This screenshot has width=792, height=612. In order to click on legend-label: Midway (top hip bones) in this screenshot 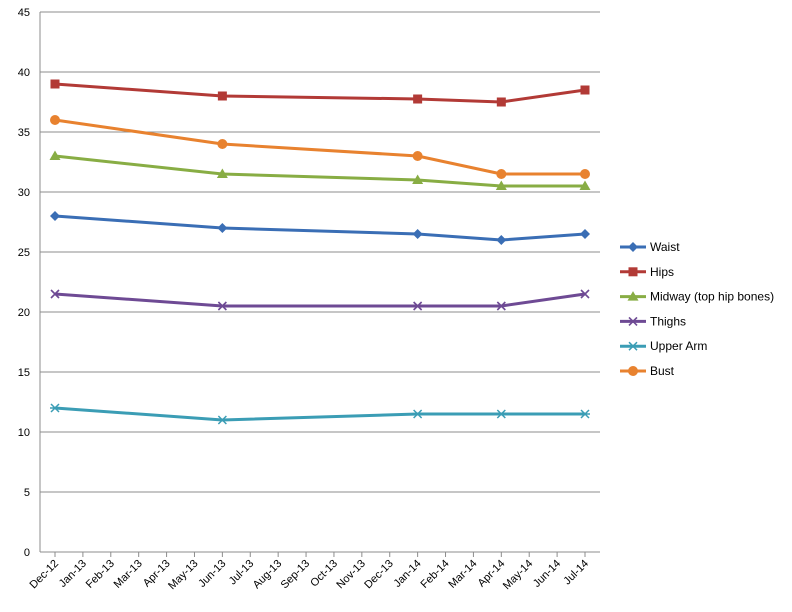, I will do `click(712, 297)`.